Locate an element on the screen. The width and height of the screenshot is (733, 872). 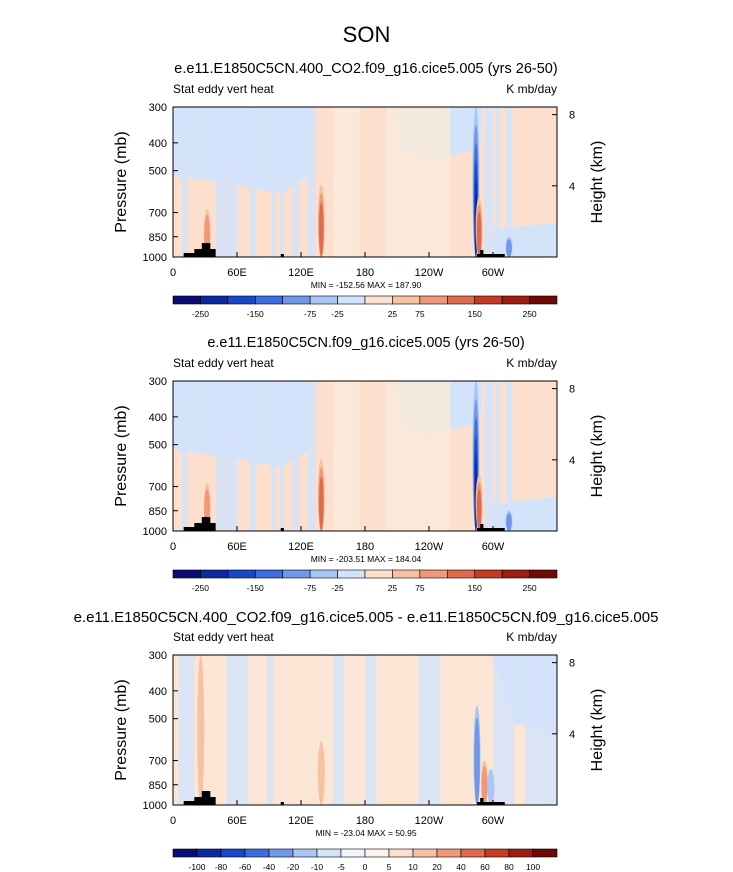
colorbar-label: 5 is located at coordinates (389, 867).